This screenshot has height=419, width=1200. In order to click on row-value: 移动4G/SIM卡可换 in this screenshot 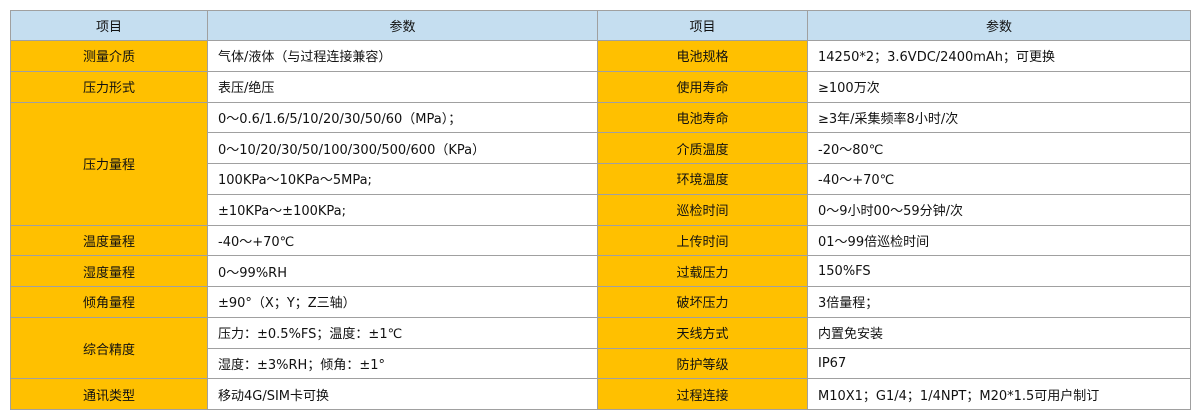, I will do `click(402, 394)`.